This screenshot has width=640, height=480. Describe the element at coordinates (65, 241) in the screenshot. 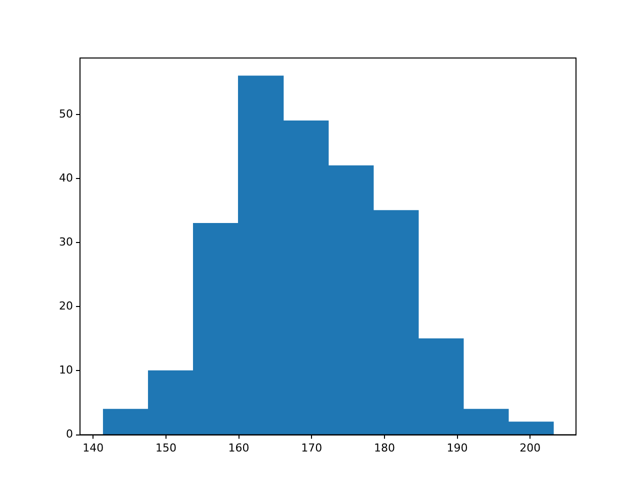

I see `y-tick-label: 30` at that location.